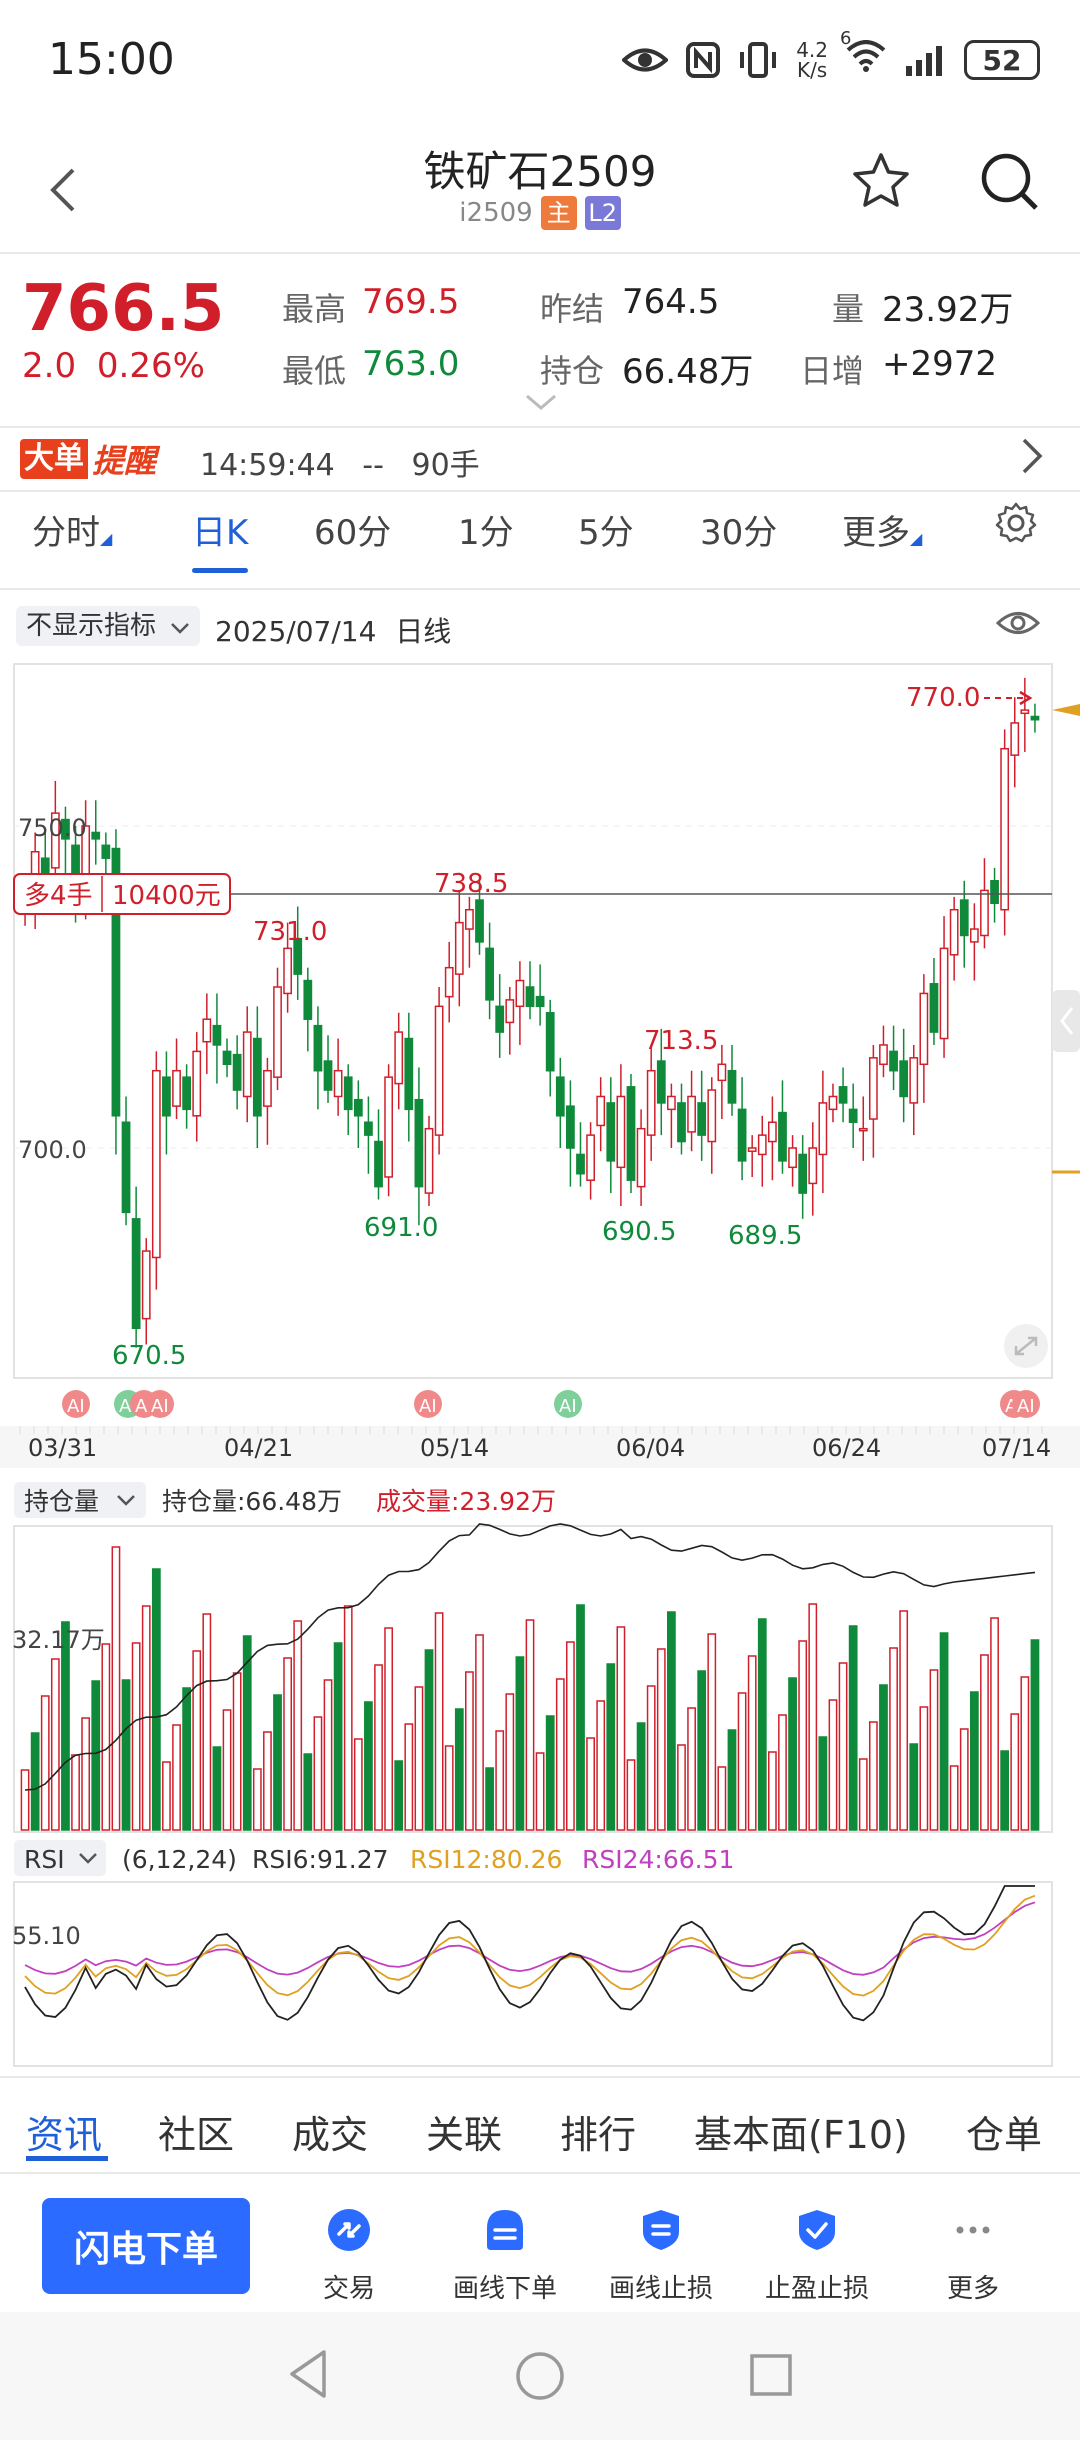  I want to click on expand-quote-button, so click(541, 404).